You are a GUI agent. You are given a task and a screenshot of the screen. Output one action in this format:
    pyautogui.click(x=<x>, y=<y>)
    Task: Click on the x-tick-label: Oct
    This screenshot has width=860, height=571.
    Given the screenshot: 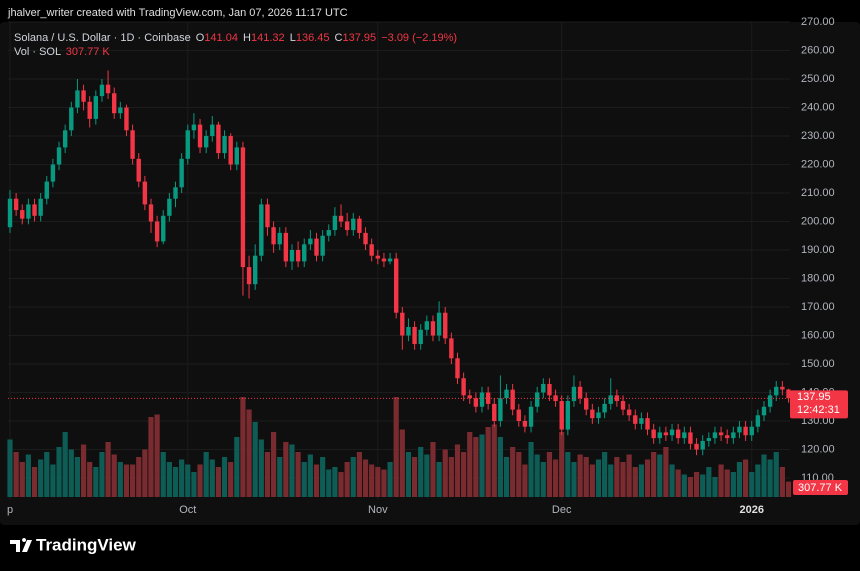 What is the action you would take?
    pyautogui.click(x=187, y=510)
    